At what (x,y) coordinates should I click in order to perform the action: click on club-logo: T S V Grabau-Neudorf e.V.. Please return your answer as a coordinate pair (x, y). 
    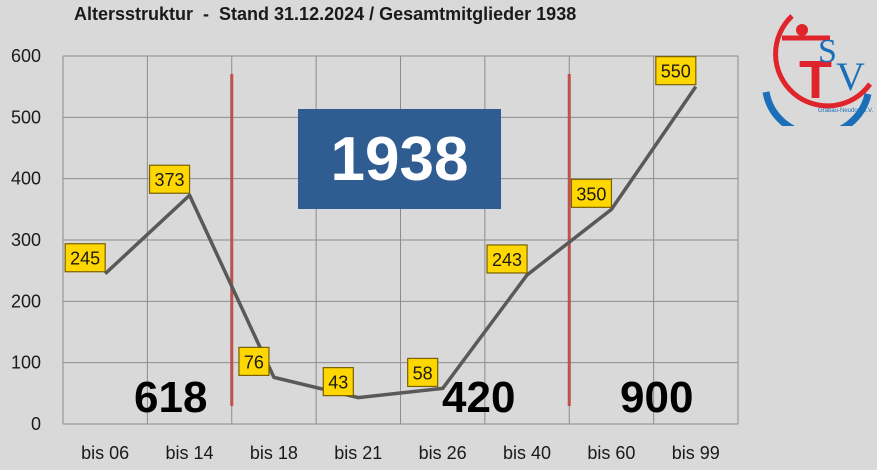
    Looking at the image, I should click on (817, 70).